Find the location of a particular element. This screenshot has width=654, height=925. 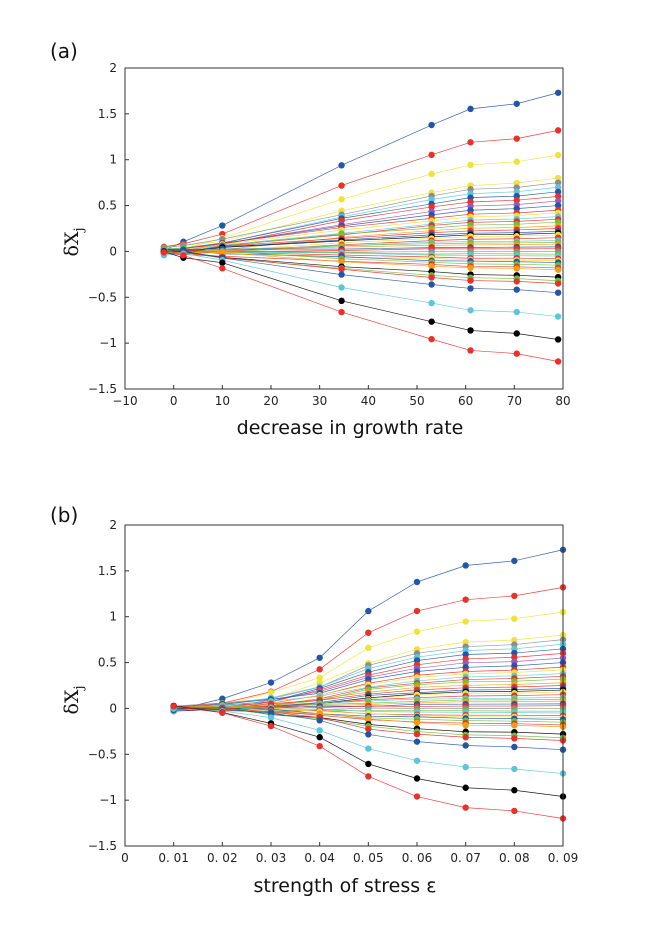

x-tick-label: 20 is located at coordinates (270, 401).